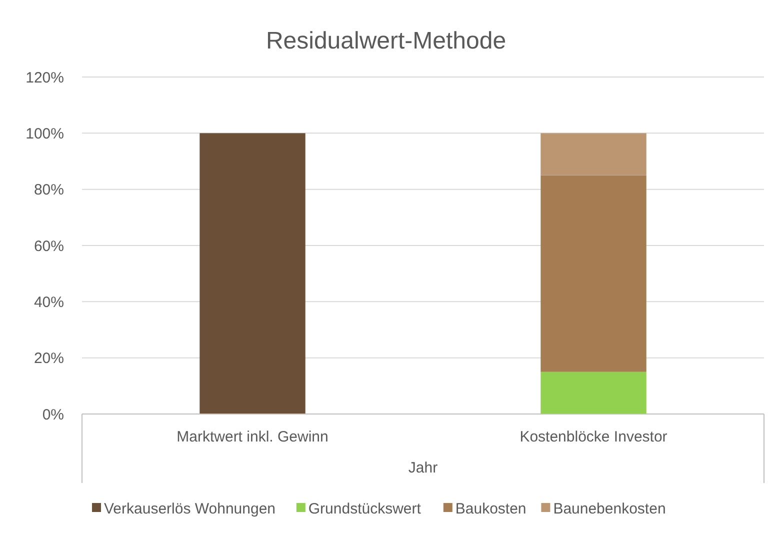  I want to click on chart-title: Residualwert-Methode, so click(386, 40).